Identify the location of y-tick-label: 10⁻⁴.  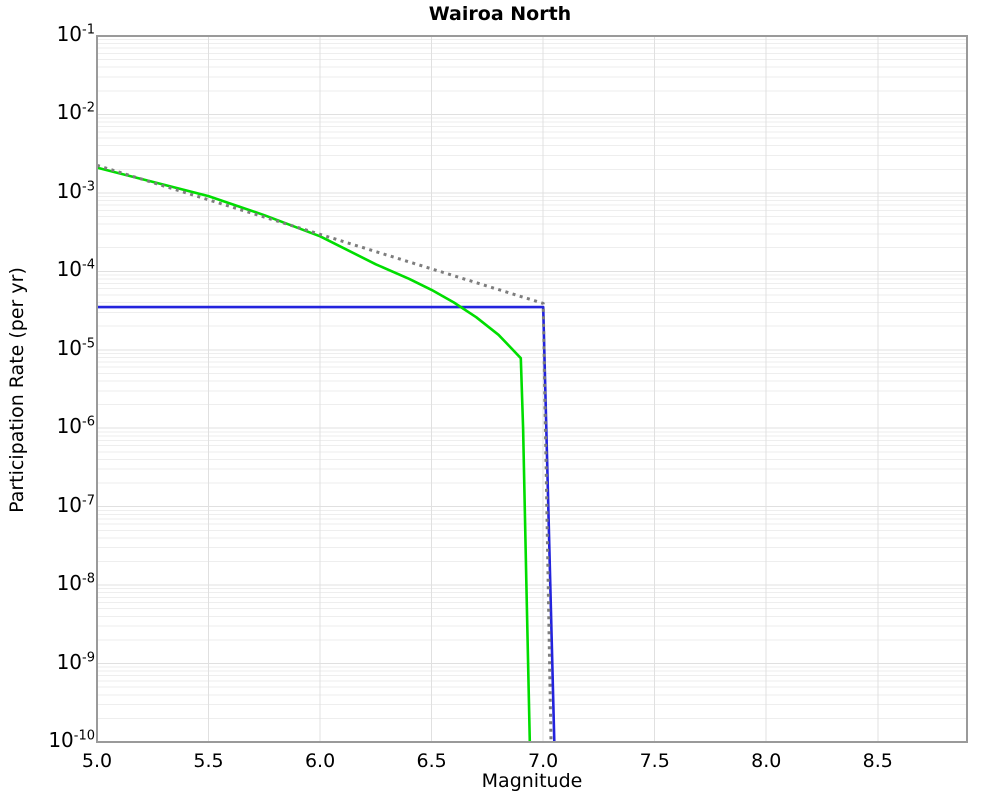
(75, 269).